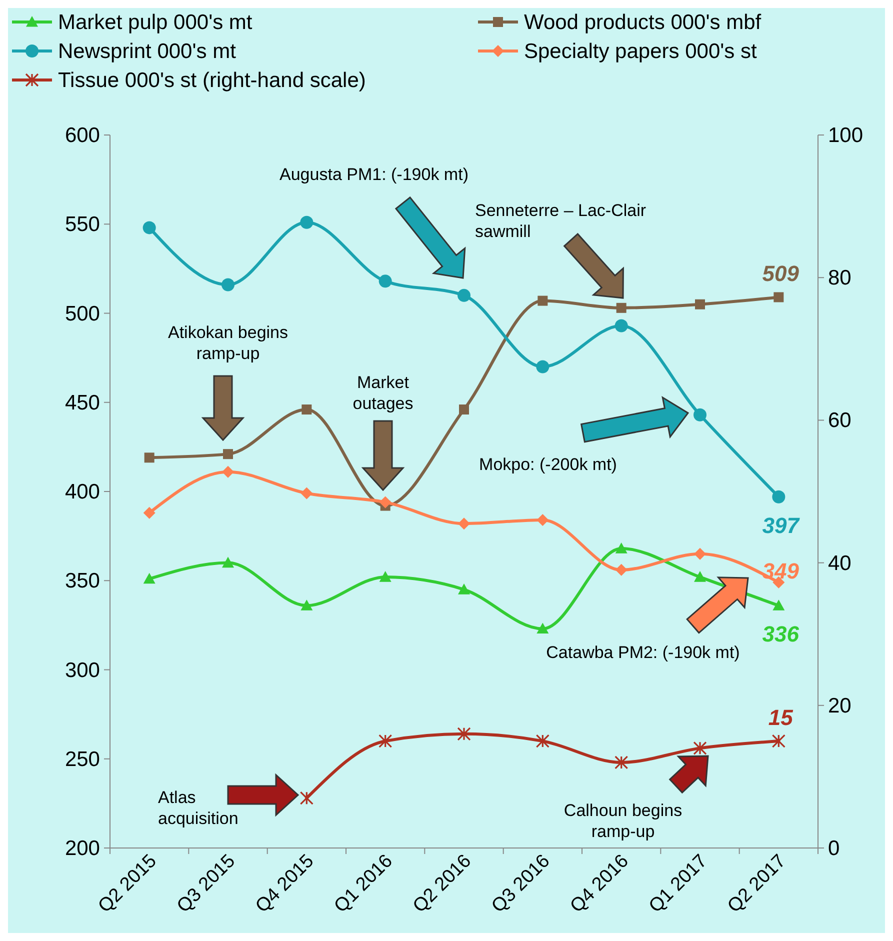 Image resolution: width=893 pixels, height=941 pixels. I want to click on y-tick-label: 450, so click(82, 402).